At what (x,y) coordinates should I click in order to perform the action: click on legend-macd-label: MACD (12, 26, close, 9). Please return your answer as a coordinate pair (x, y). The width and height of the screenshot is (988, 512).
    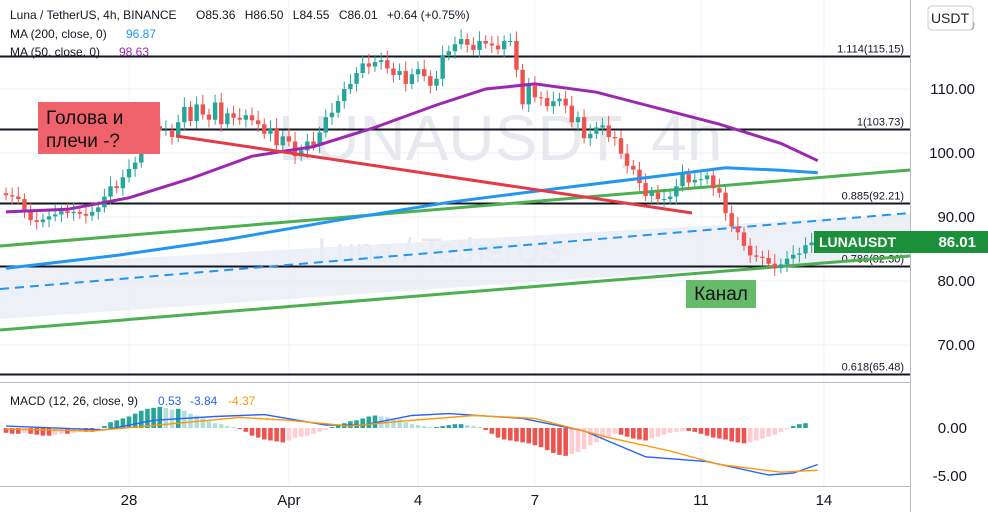
    Looking at the image, I should click on (74, 401).